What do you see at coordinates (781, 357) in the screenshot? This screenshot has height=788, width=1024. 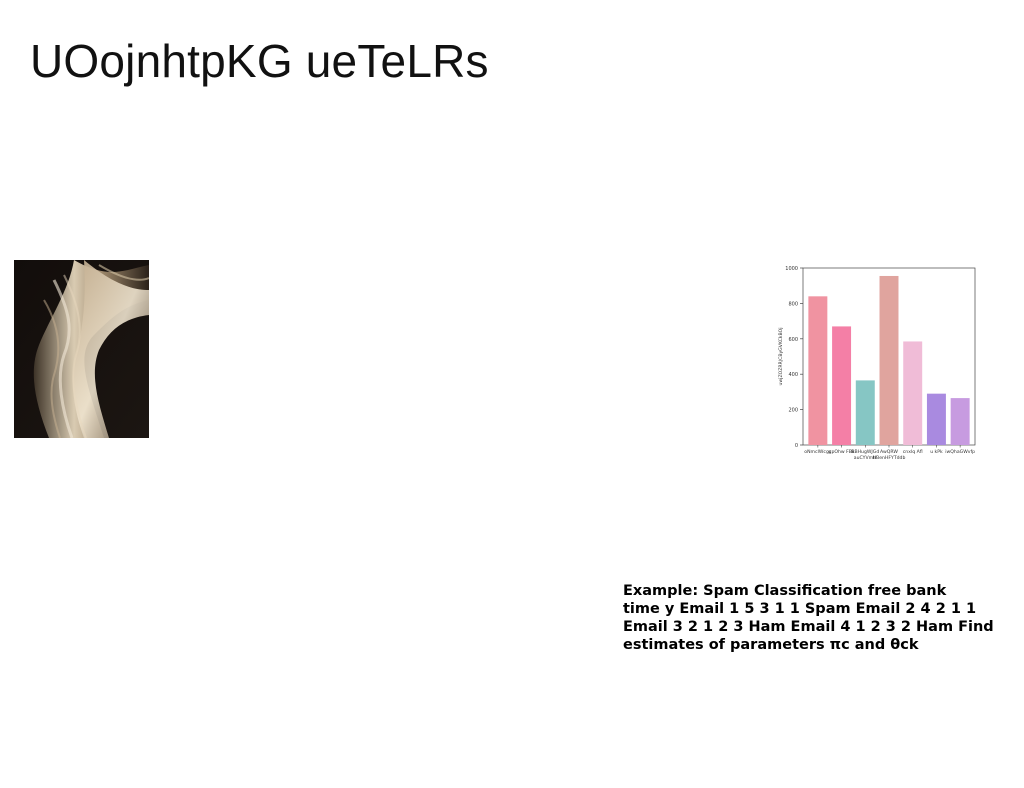 I see `y-axis-label: uwjZOZRRJCByGVKCkBOj` at bounding box center [781, 357].